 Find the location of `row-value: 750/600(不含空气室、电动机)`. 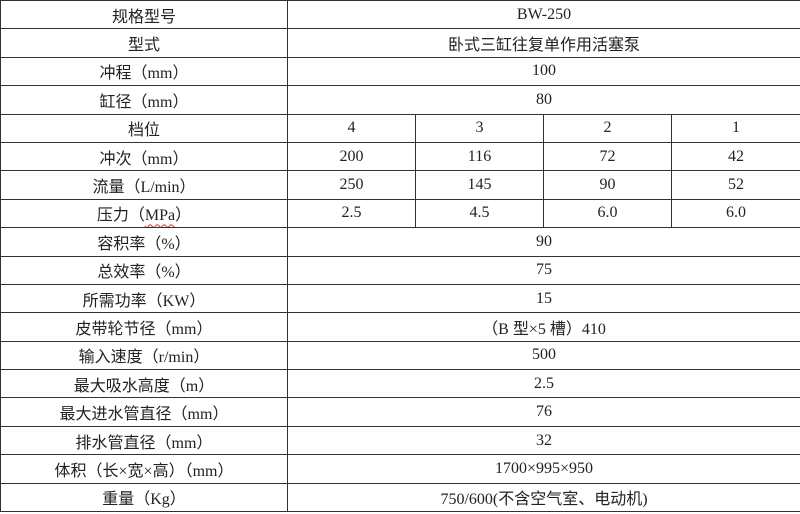

row-value: 750/600(不含空气室、电动机) is located at coordinates (543, 497).